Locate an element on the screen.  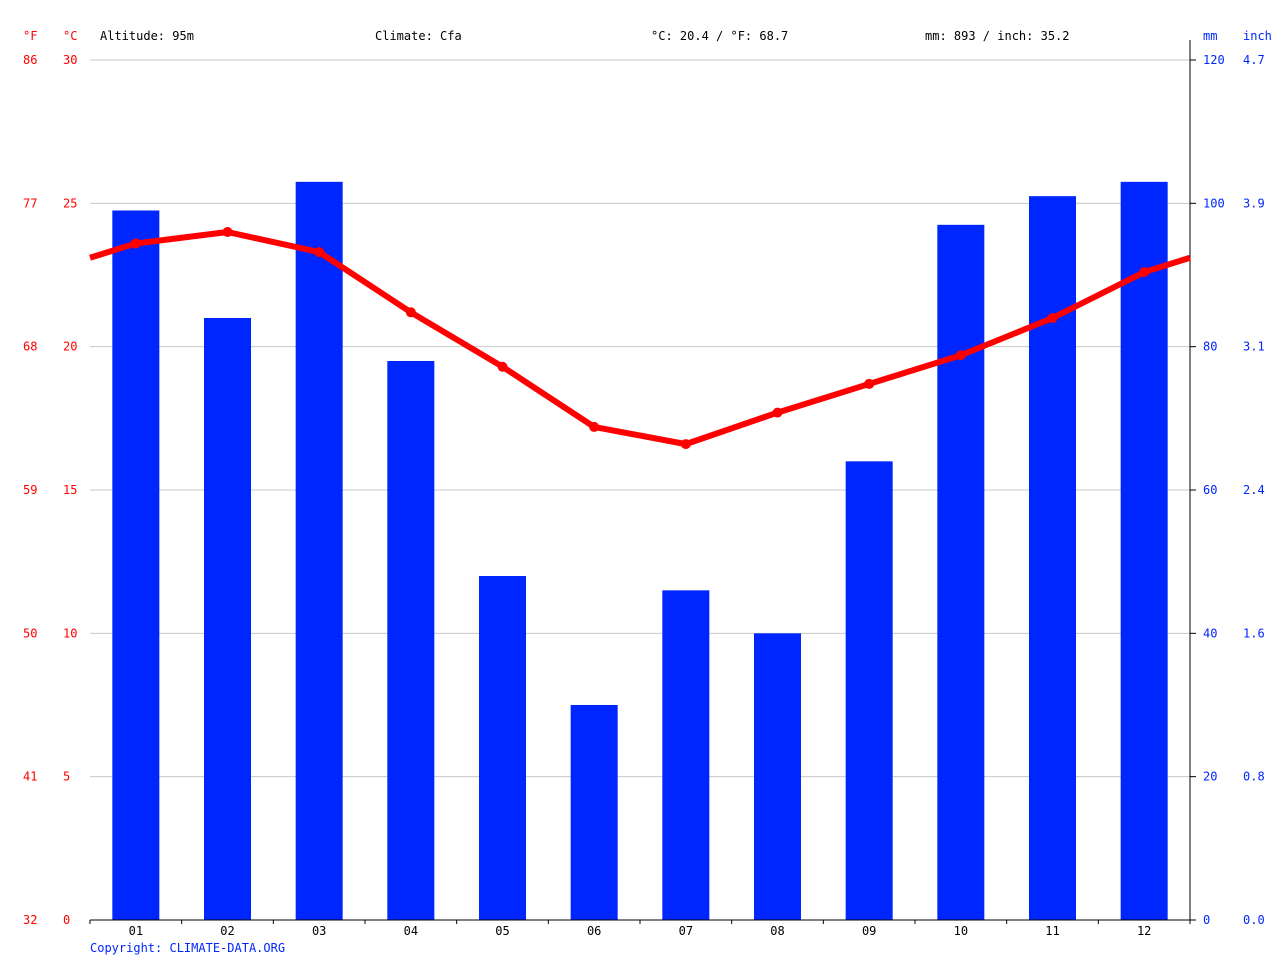
mm-tick-label: 100 is located at coordinates (1214, 203).